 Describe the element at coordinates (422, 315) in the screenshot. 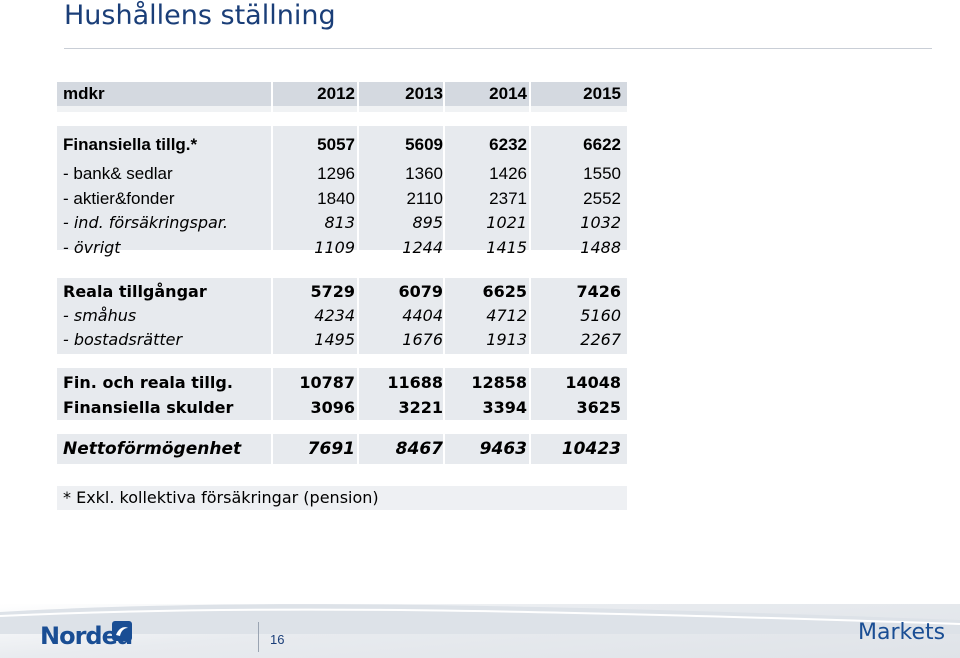

I see `row-value: 4404` at that location.